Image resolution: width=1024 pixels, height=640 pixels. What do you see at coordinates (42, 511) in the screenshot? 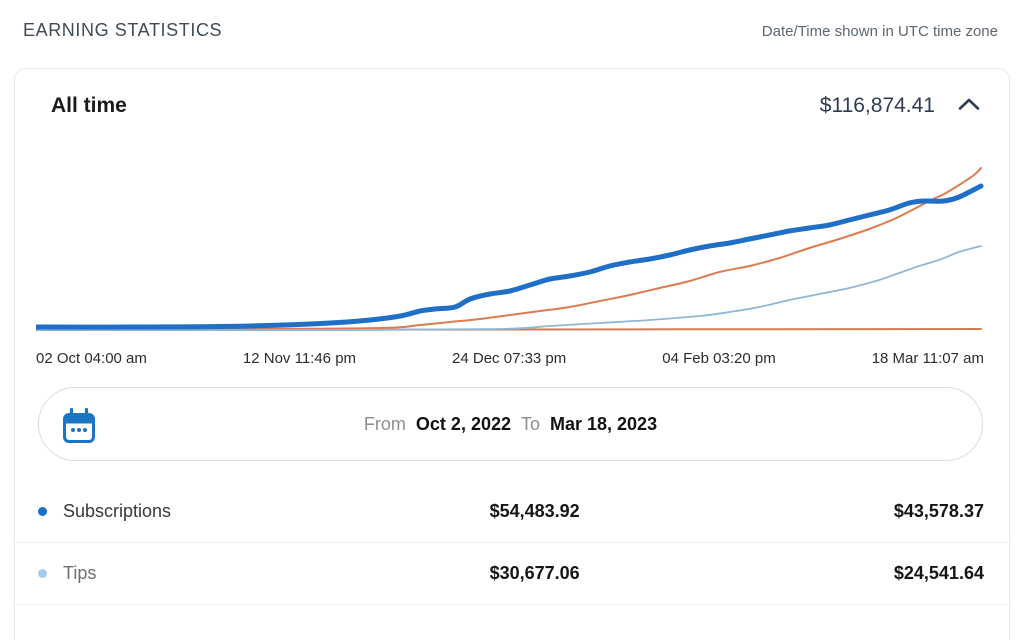
I see `subscriptions-series-dot` at bounding box center [42, 511].